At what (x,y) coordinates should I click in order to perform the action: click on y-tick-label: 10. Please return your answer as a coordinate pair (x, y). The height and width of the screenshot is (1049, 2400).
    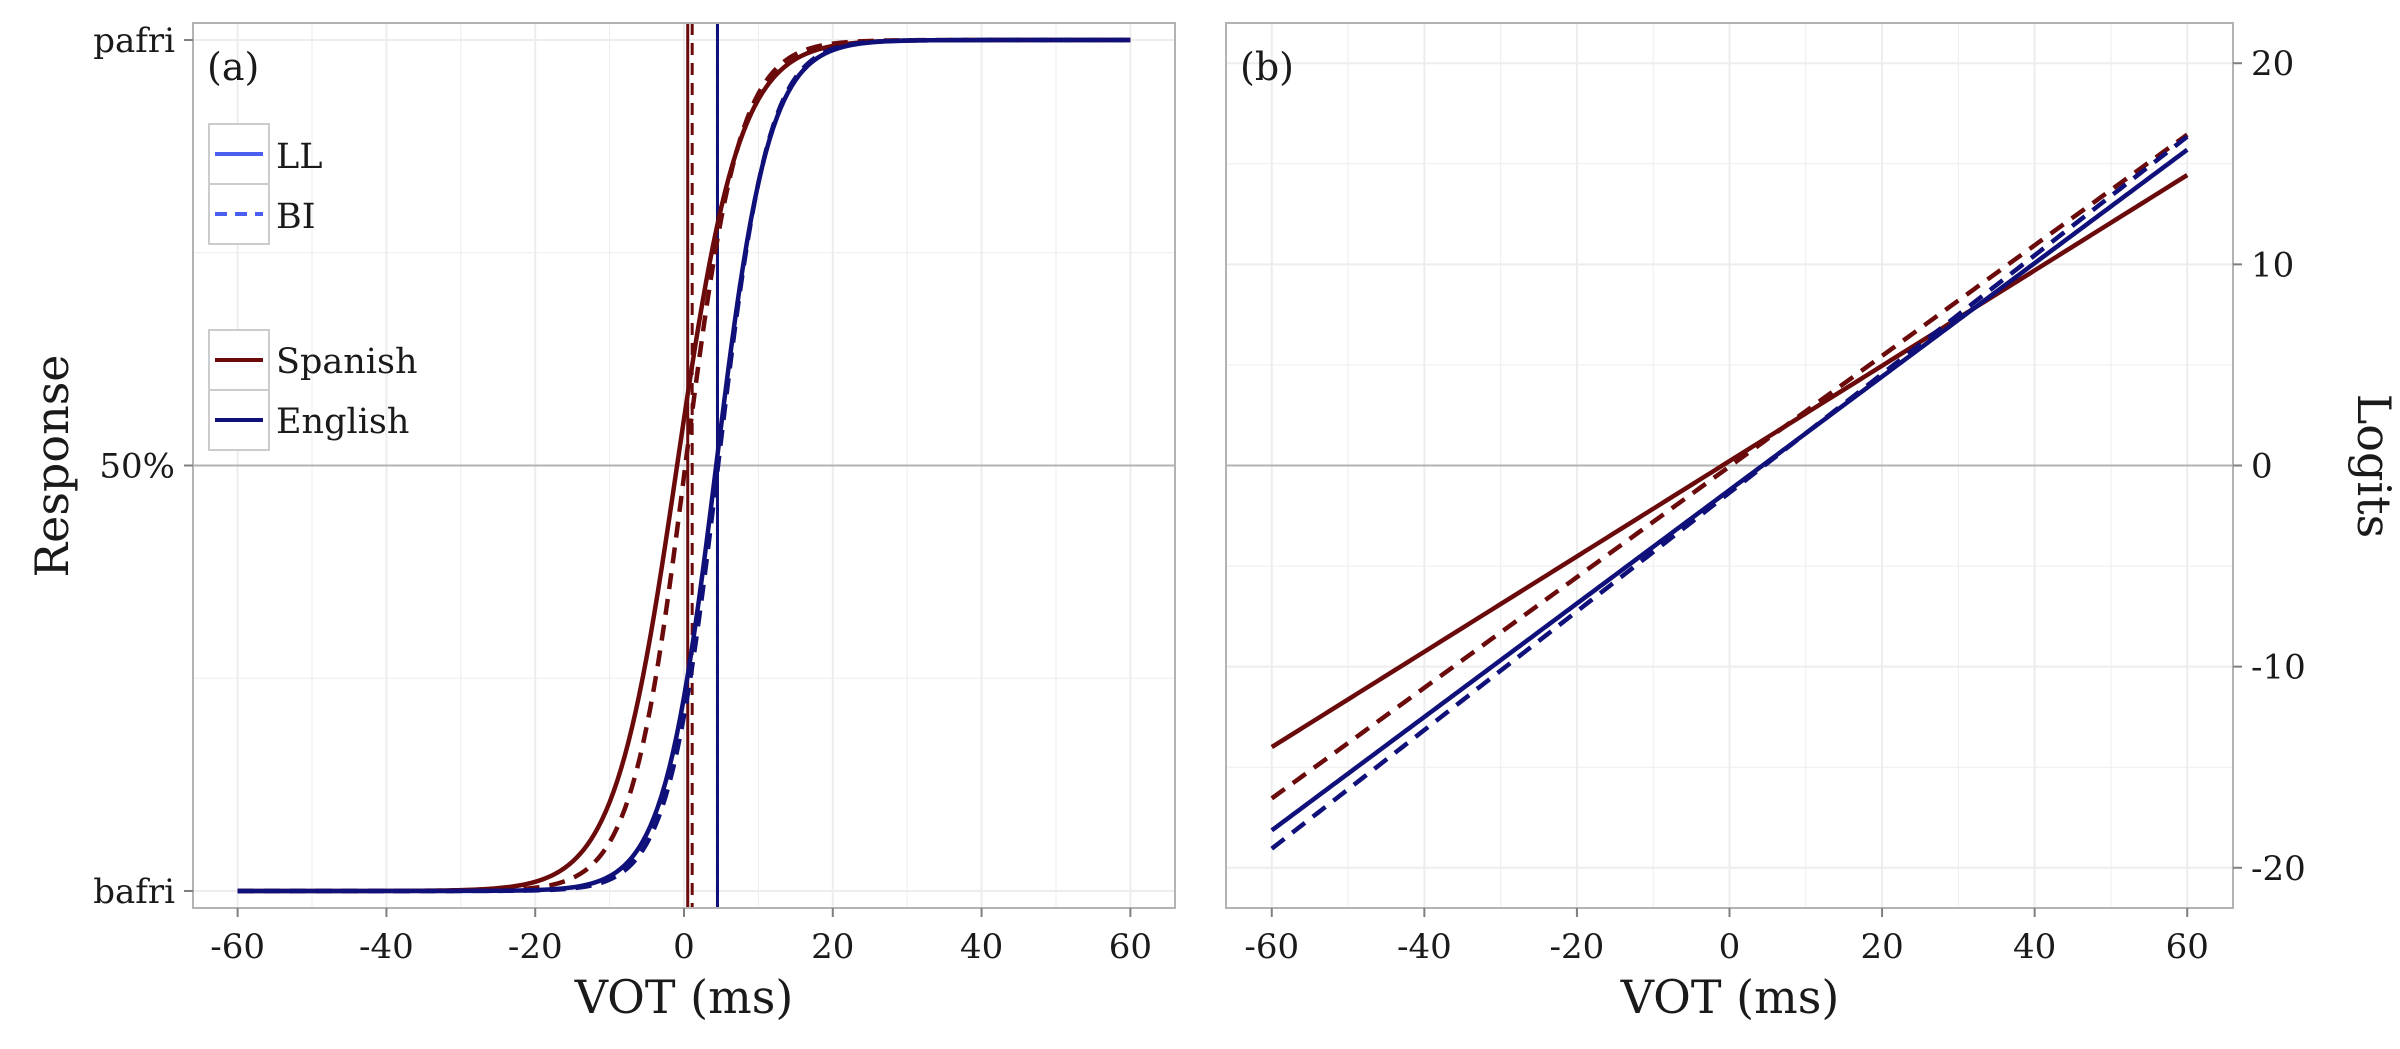
    Looking at the image, I should click on (2272, 265).